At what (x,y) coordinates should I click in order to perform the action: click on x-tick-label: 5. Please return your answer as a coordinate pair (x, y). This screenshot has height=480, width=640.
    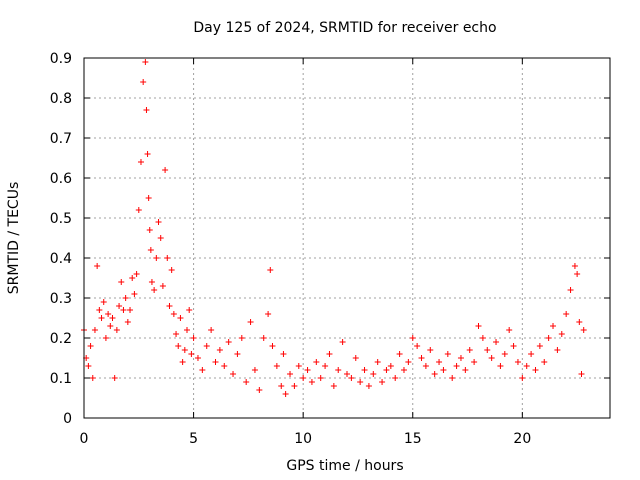
    Looking at the image, I should click on (193, 439).